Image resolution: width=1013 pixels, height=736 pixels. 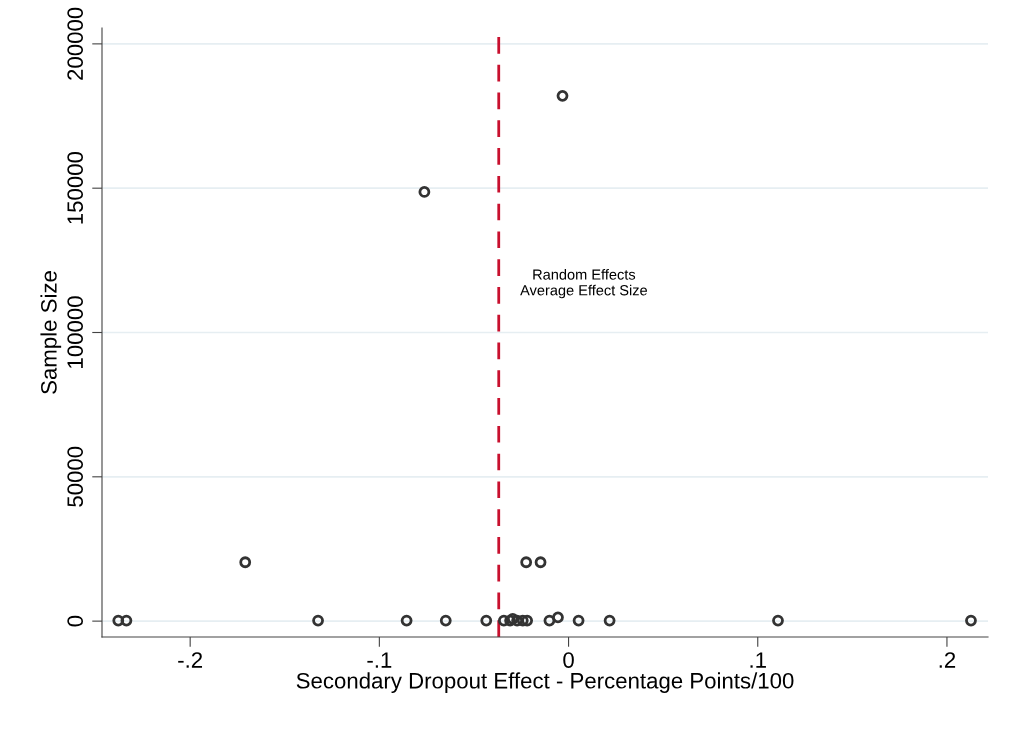 What do you see at coordinates (758, 660) in the screenshot?
I see `x-tick-label: .1` at bounding box center [758, 660].